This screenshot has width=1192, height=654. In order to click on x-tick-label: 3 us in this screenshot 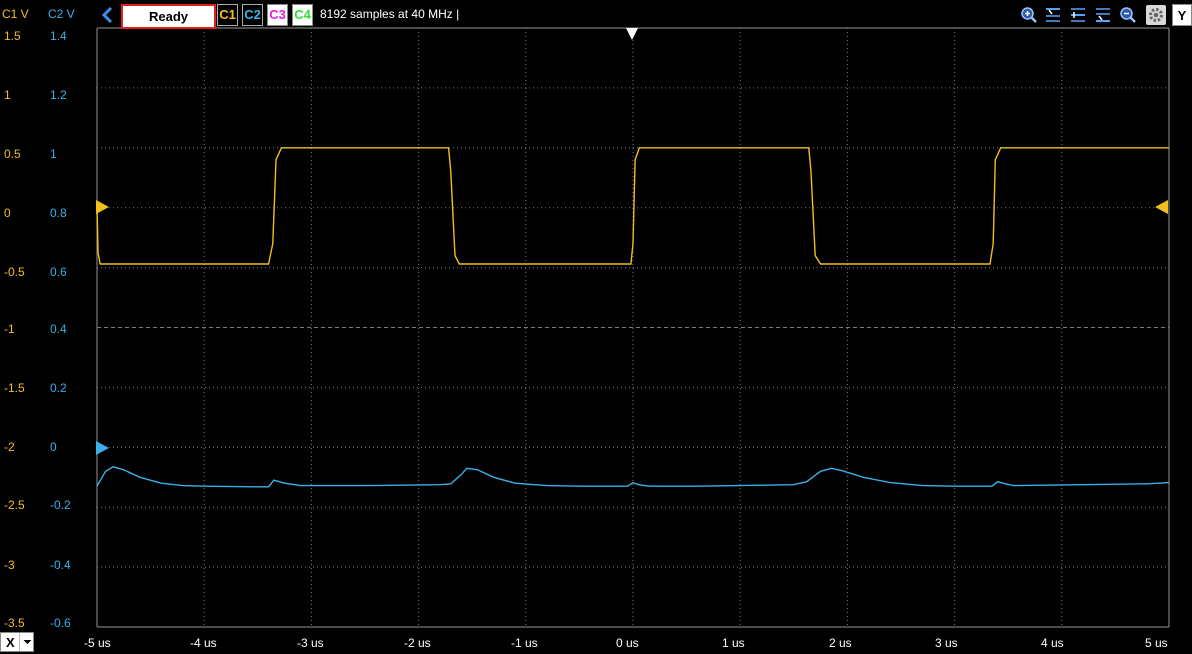, I will do `click(946, 643)`.